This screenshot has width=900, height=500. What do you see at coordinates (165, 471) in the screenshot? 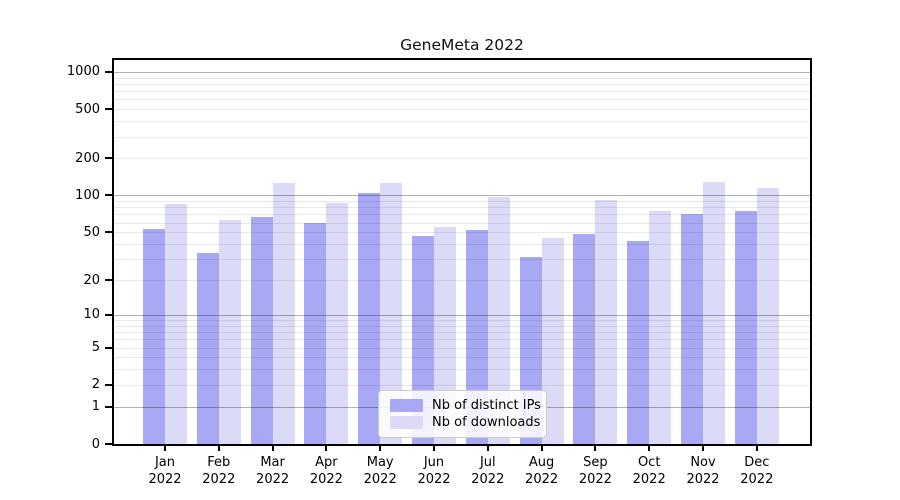
I see `x-axis-tick-label: Jan 2022` at bounding box center [165, 471].